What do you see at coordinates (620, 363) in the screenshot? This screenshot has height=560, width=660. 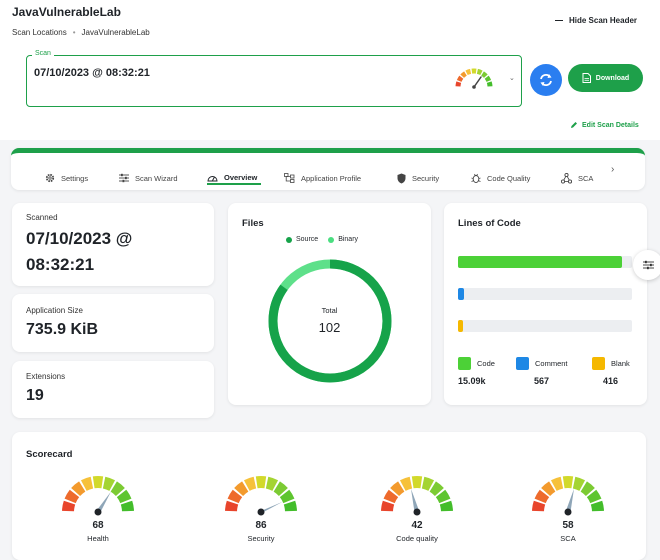 I see `loc-blank-label: Blank` at bounding box center [620, 363].